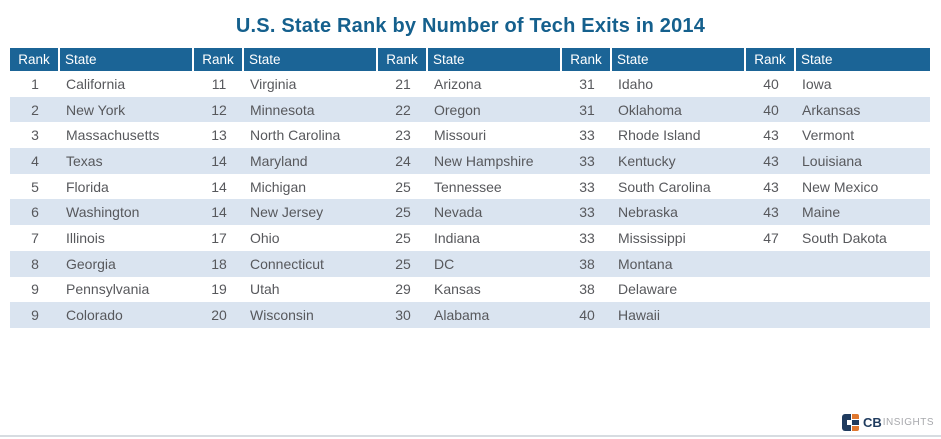  Describe the element at coordinates (470, 436) in the screenshot. I see `bottom-divider` at that location.